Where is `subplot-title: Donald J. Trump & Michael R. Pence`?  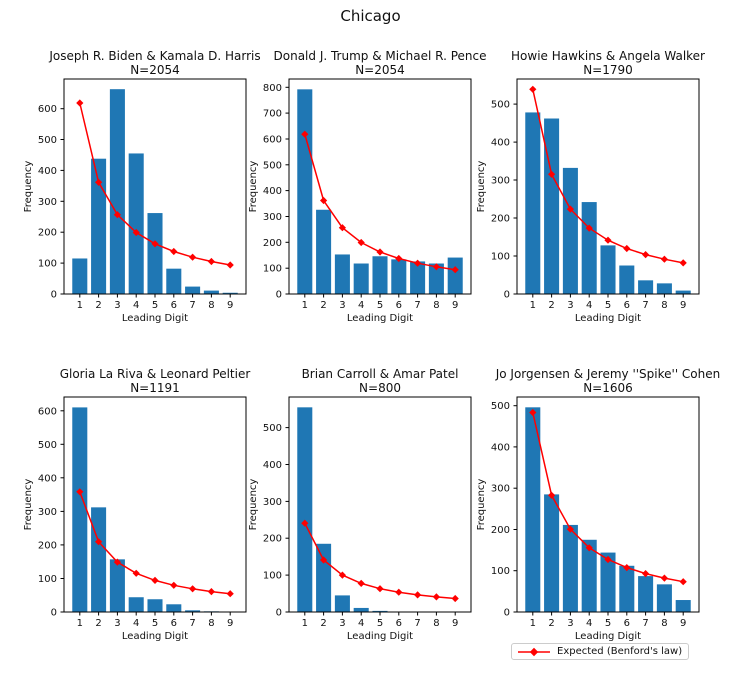 subplot-title: Donald J. Trump & Michael R. Pence is located at coordinates (380, 56).